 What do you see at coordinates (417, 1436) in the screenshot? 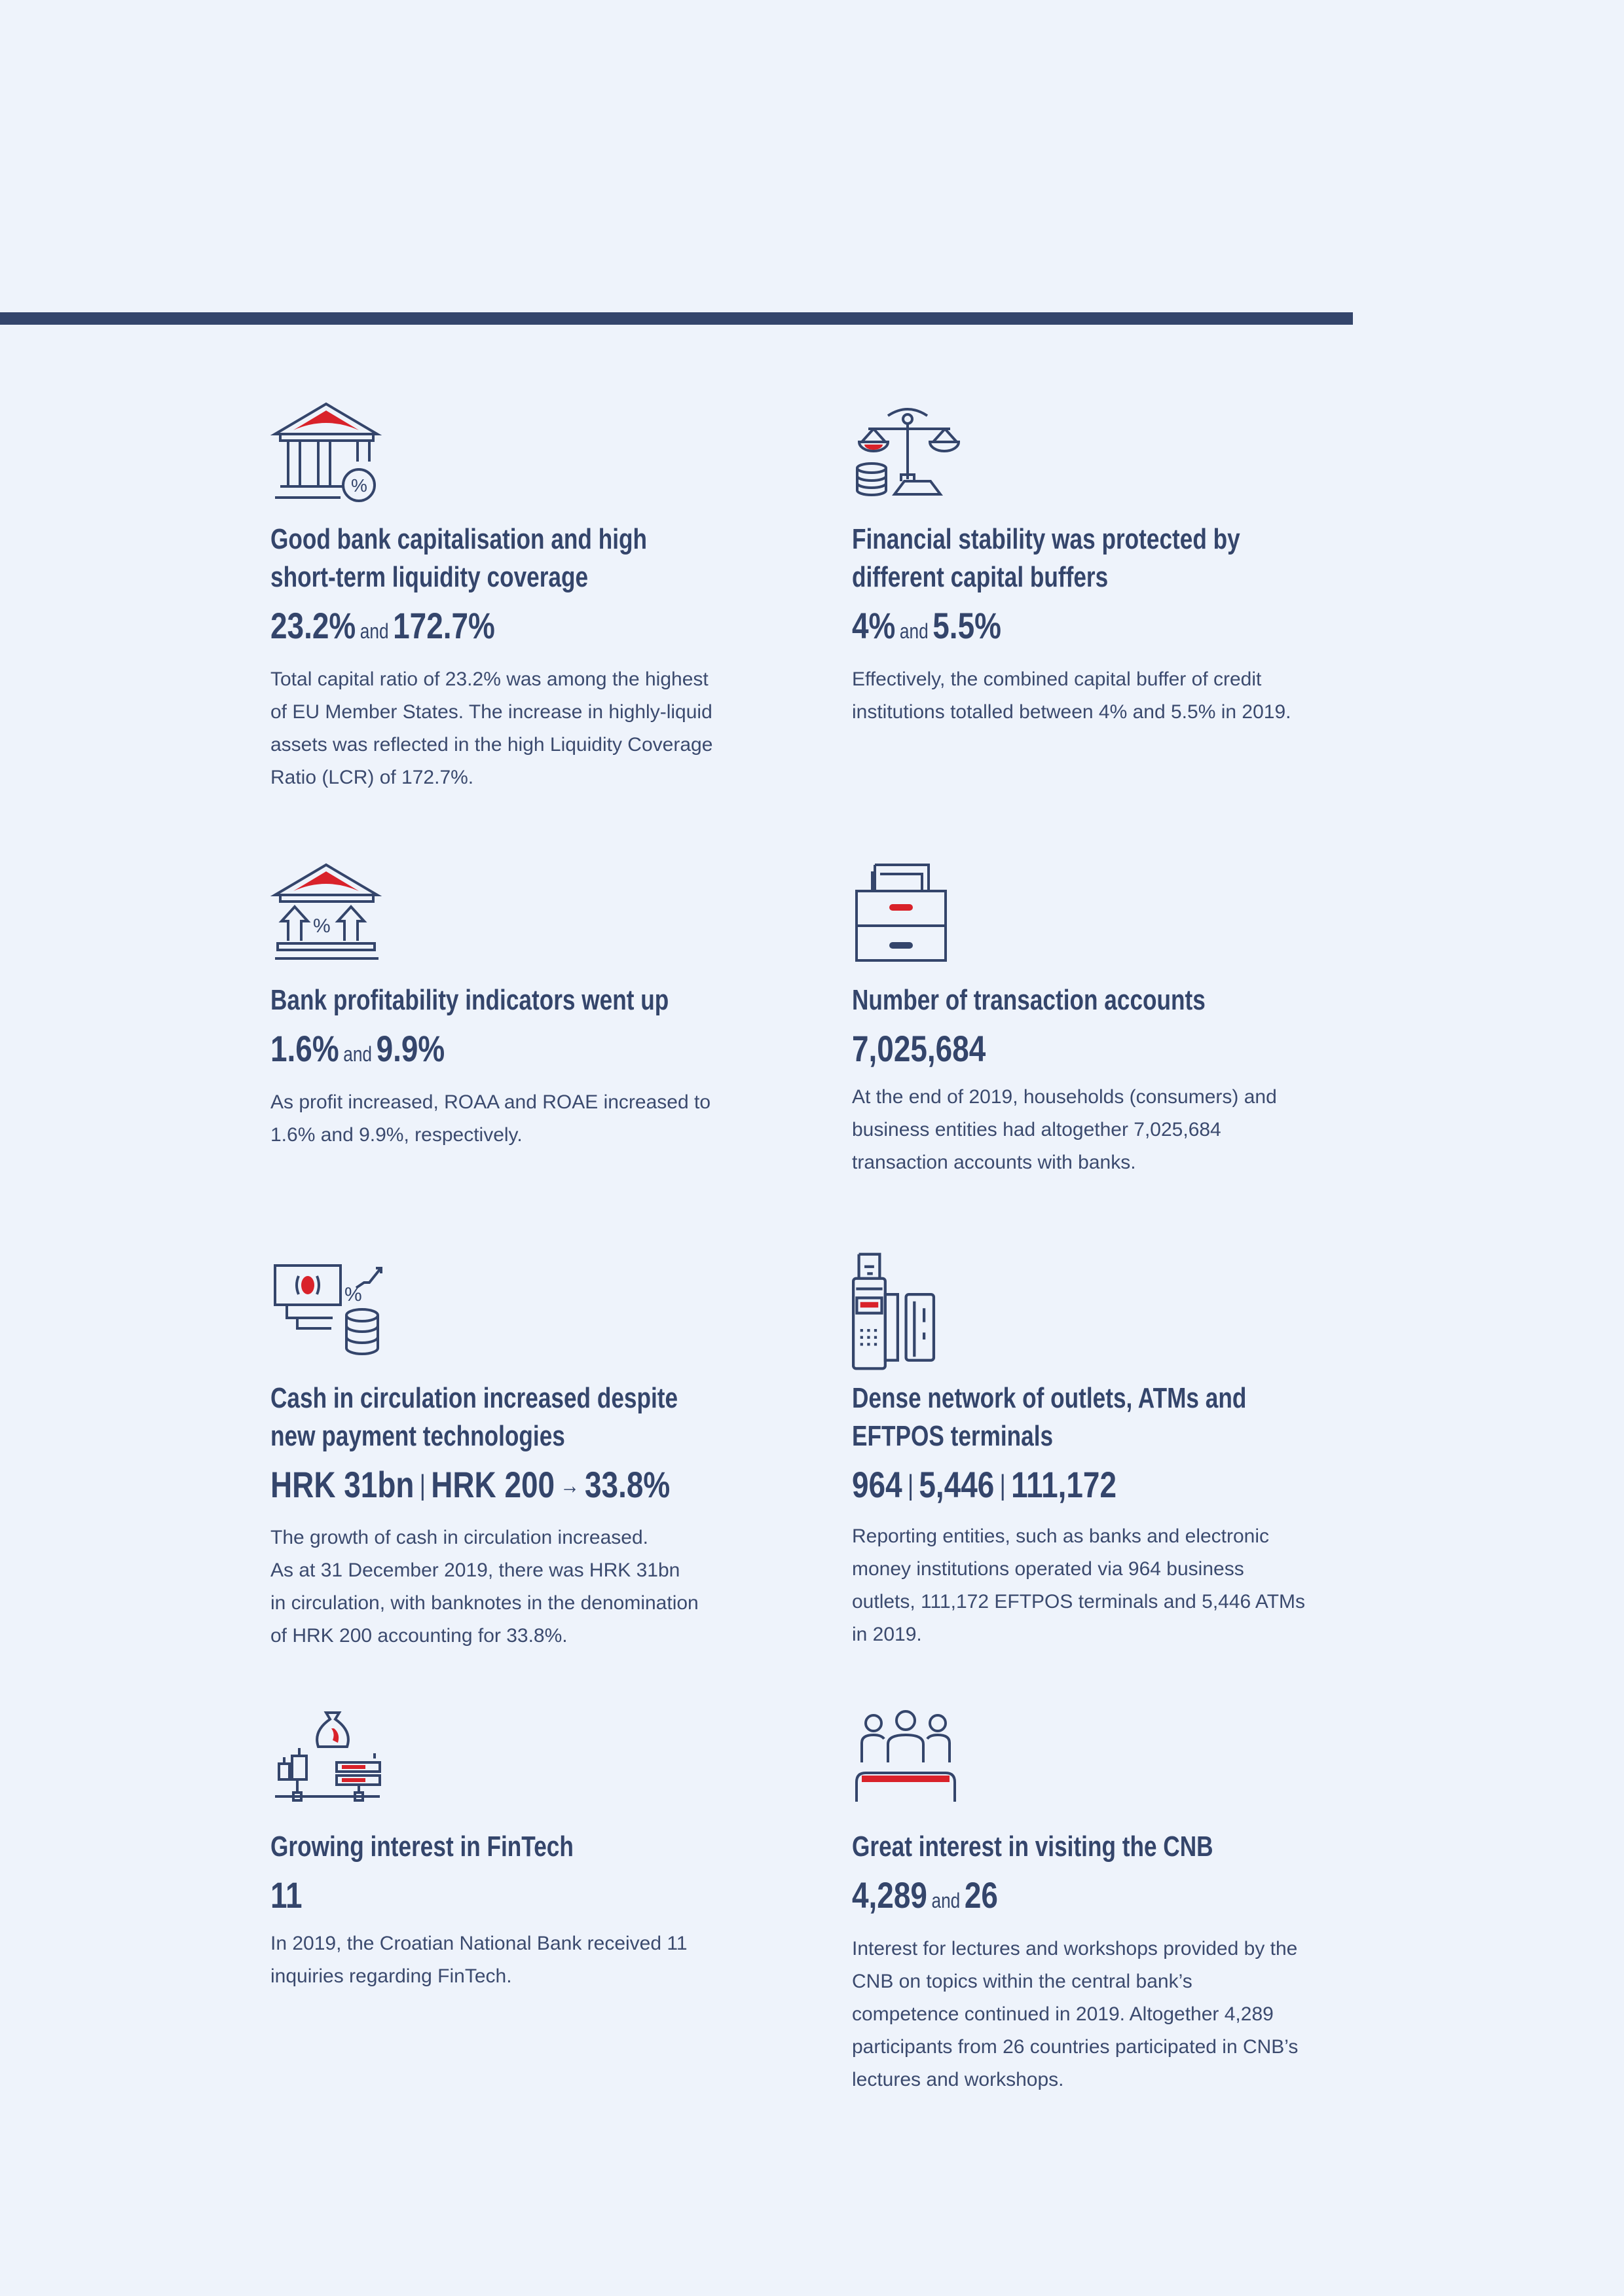
I see `text: new payment technologies` at bounding box center [417, 1436].